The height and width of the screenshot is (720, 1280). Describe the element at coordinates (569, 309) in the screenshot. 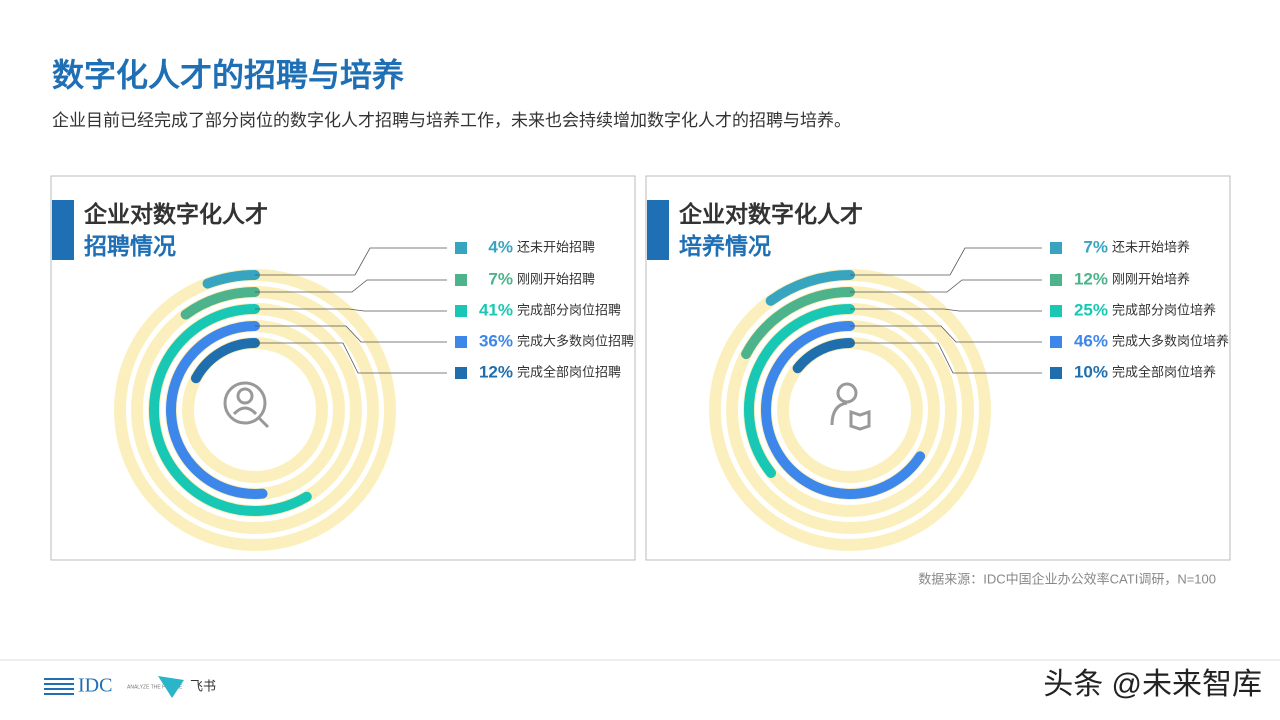

I see `category-label: 完成部分岗位招聘` at that location.